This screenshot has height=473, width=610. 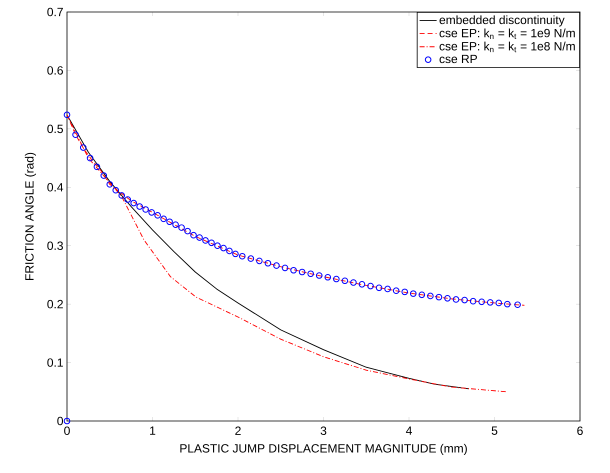 I want to click on x-tick-label: 4, so click(x=409, y=430).